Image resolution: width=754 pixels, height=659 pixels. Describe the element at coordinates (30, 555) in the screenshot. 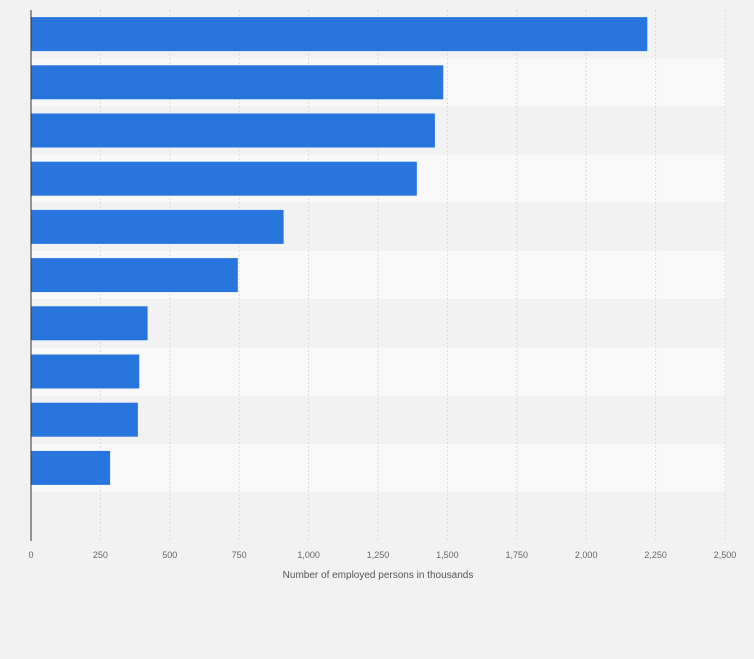

I see `x-tick-label: 0` at that location.